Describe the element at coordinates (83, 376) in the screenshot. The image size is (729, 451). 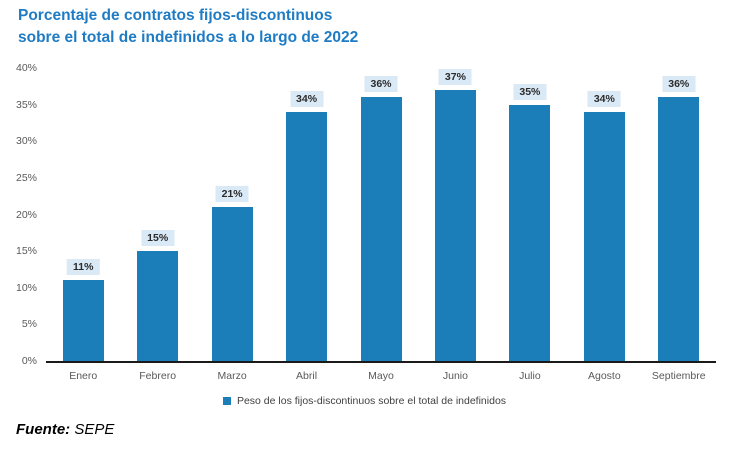
I see `x-axis-label-enero: Enero` at that location.